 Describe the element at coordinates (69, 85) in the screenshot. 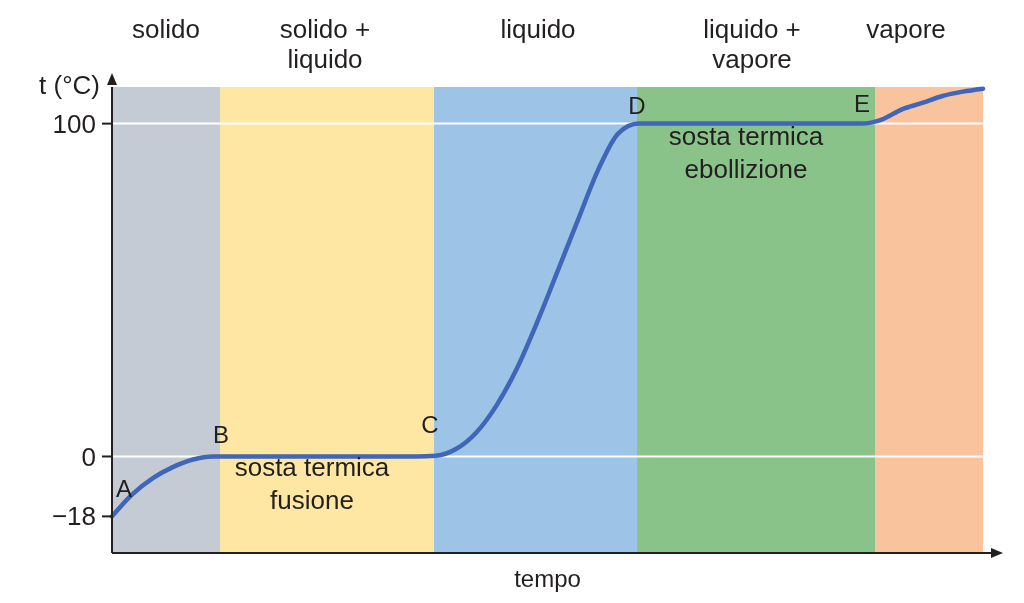

I see `y-axis-title: t (°C)` at that location.